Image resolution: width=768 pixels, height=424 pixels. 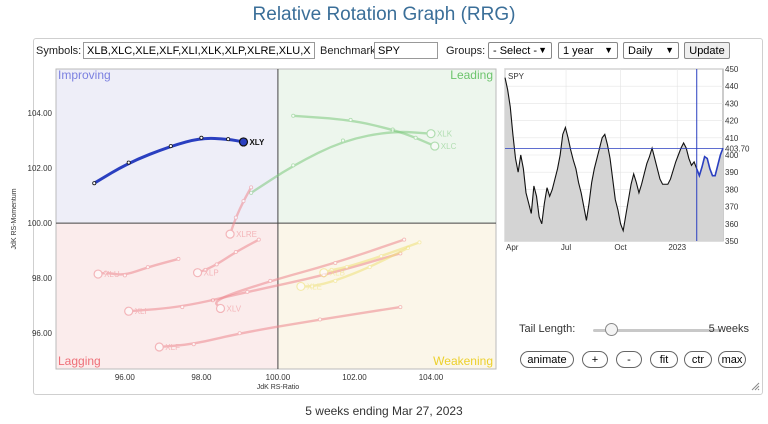 What do you see at coordinates (40, 223) in the screenshot?
I see `y-tick-label: 100.00` at bounding box center [40, 223].